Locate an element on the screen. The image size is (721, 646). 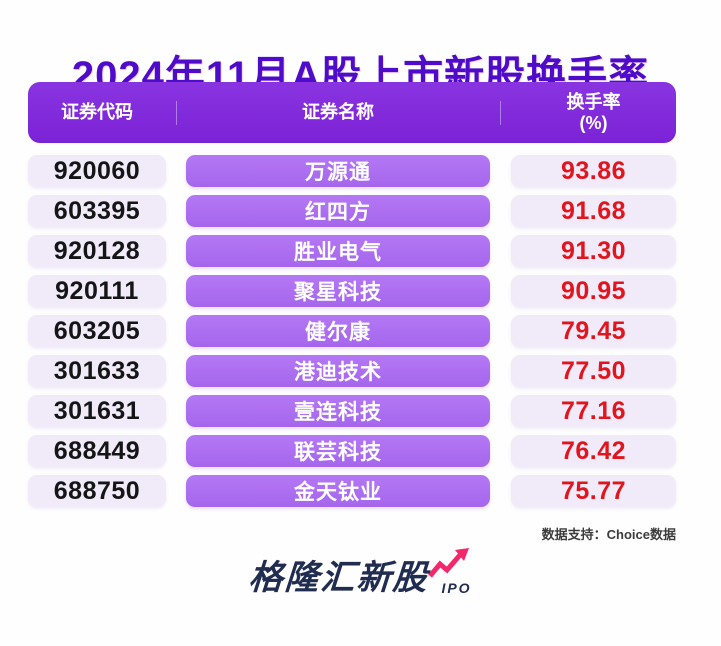
stock-name: 胜业电气 is located at coordinates (338, 251).